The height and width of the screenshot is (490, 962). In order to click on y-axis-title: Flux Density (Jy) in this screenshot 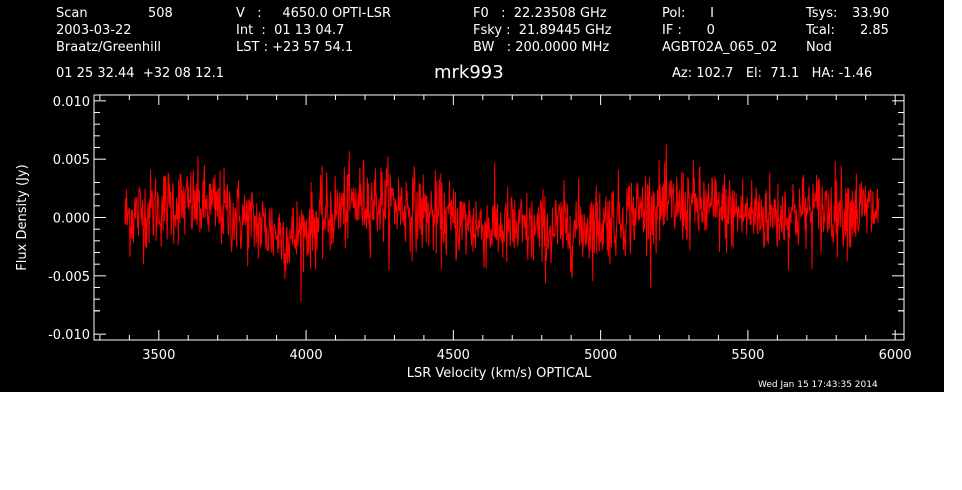, I will do `click(22, 217)`.